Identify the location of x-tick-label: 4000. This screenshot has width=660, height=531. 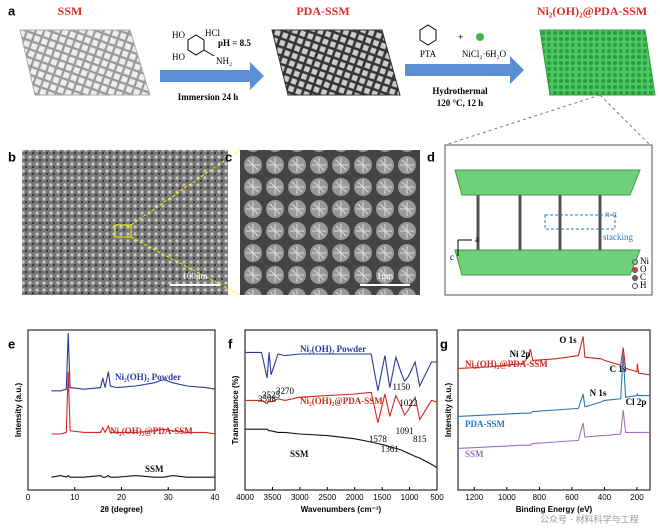
(245, 497).